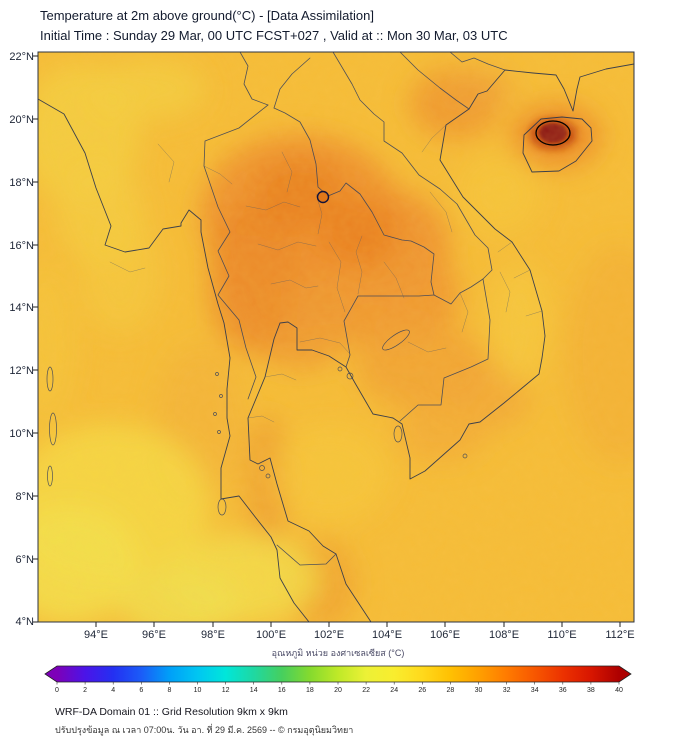 The image size is (676, 756). Describe the element at coordinates (113, 690) in the screenshot. I see `colorbar-tick-label: 4` at that location.